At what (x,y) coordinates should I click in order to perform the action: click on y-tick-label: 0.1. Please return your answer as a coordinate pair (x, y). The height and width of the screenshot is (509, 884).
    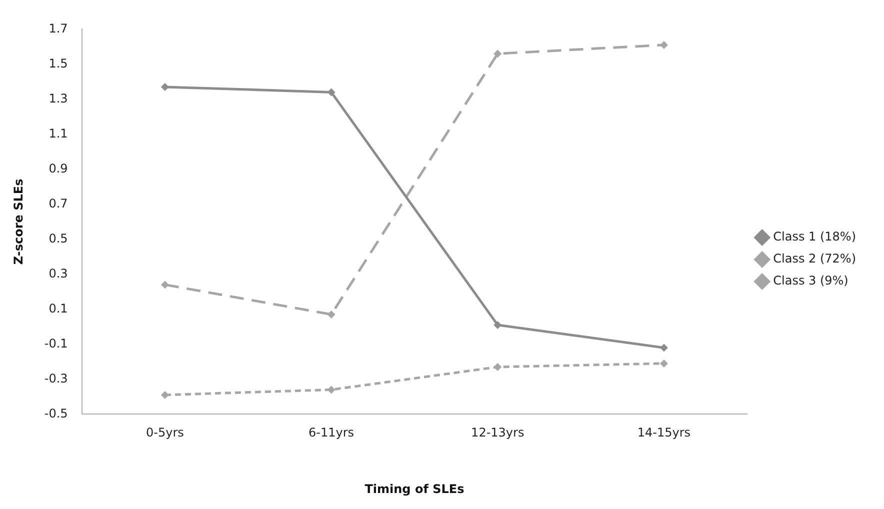
    Looking at the image, I should click on (58, 308).